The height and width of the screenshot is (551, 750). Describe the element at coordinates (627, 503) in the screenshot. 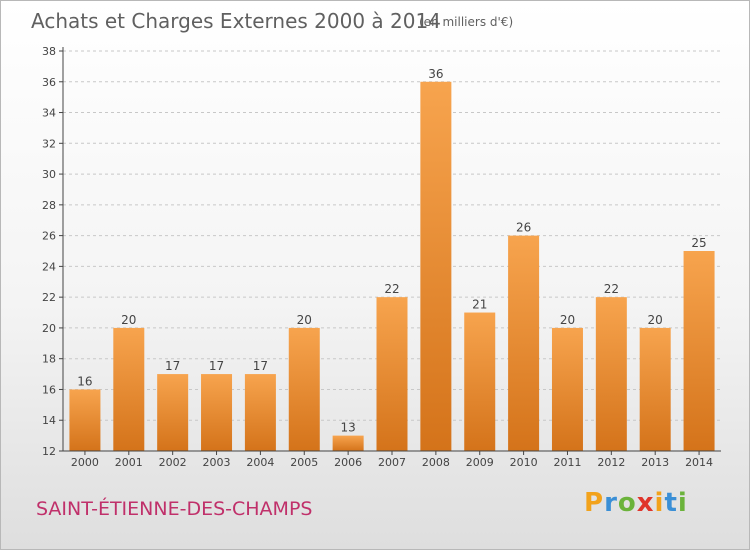

I see `logo-letter: o` at that location.